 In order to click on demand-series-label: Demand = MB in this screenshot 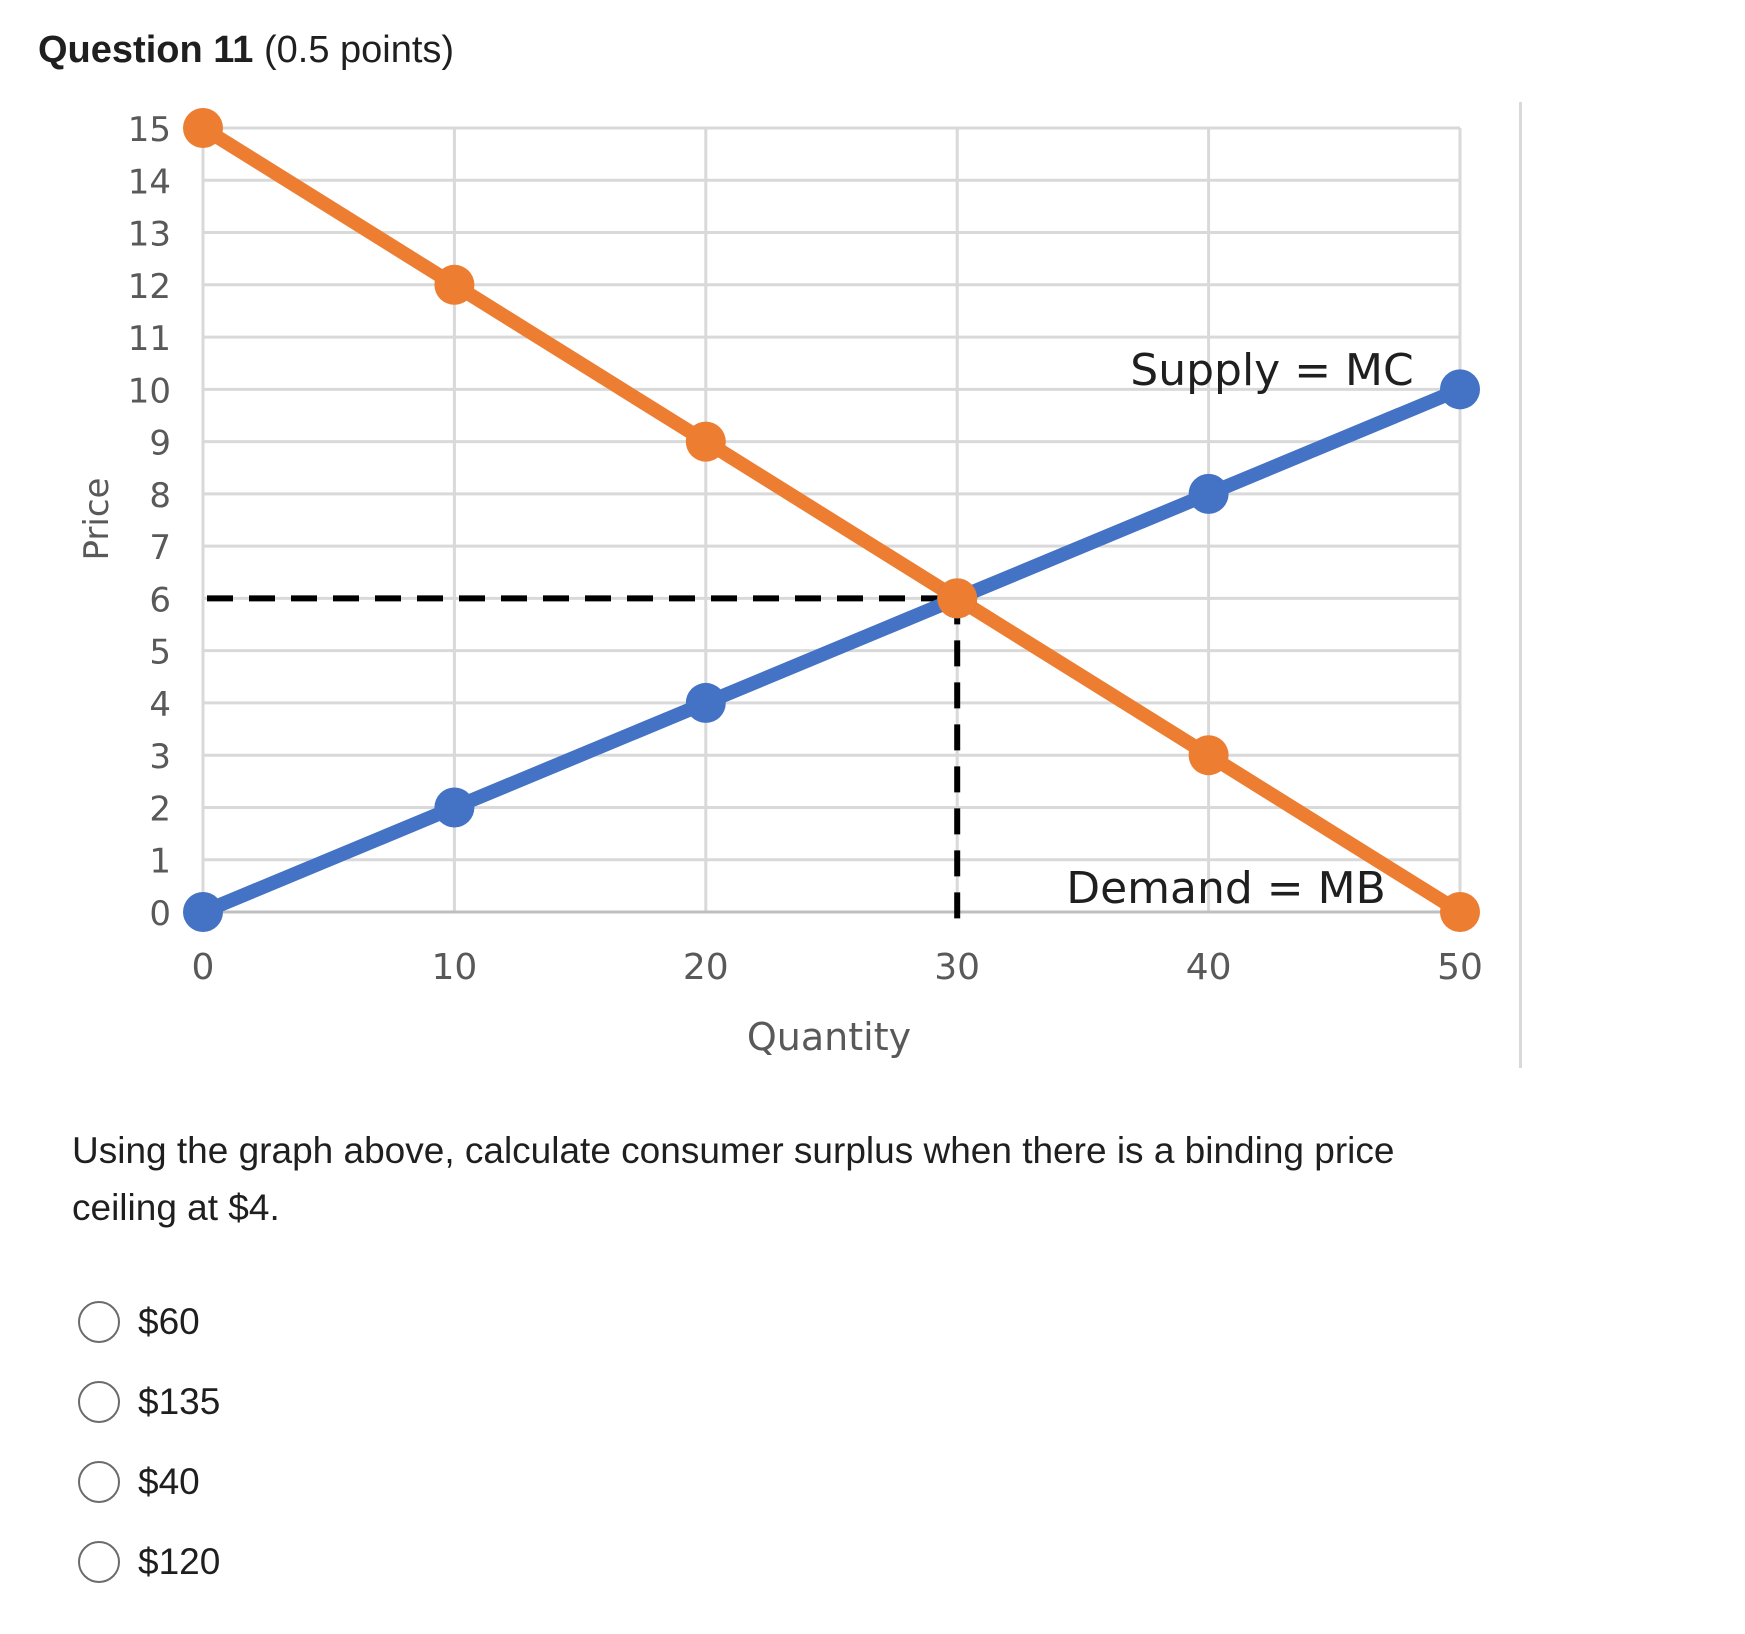, I will do `click(1226, 888)`.